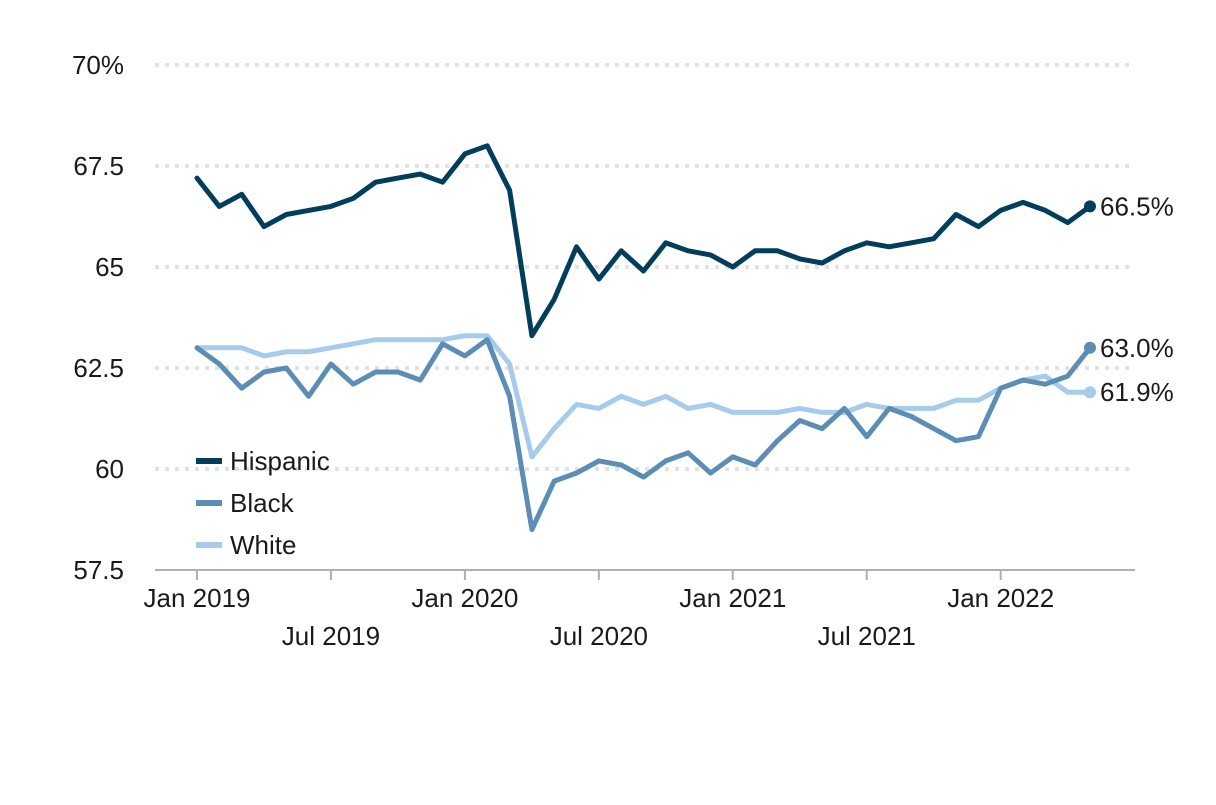  Describe the element at coordinates (1090, 347) in the screenshot. I see `end-point-black` at that location.